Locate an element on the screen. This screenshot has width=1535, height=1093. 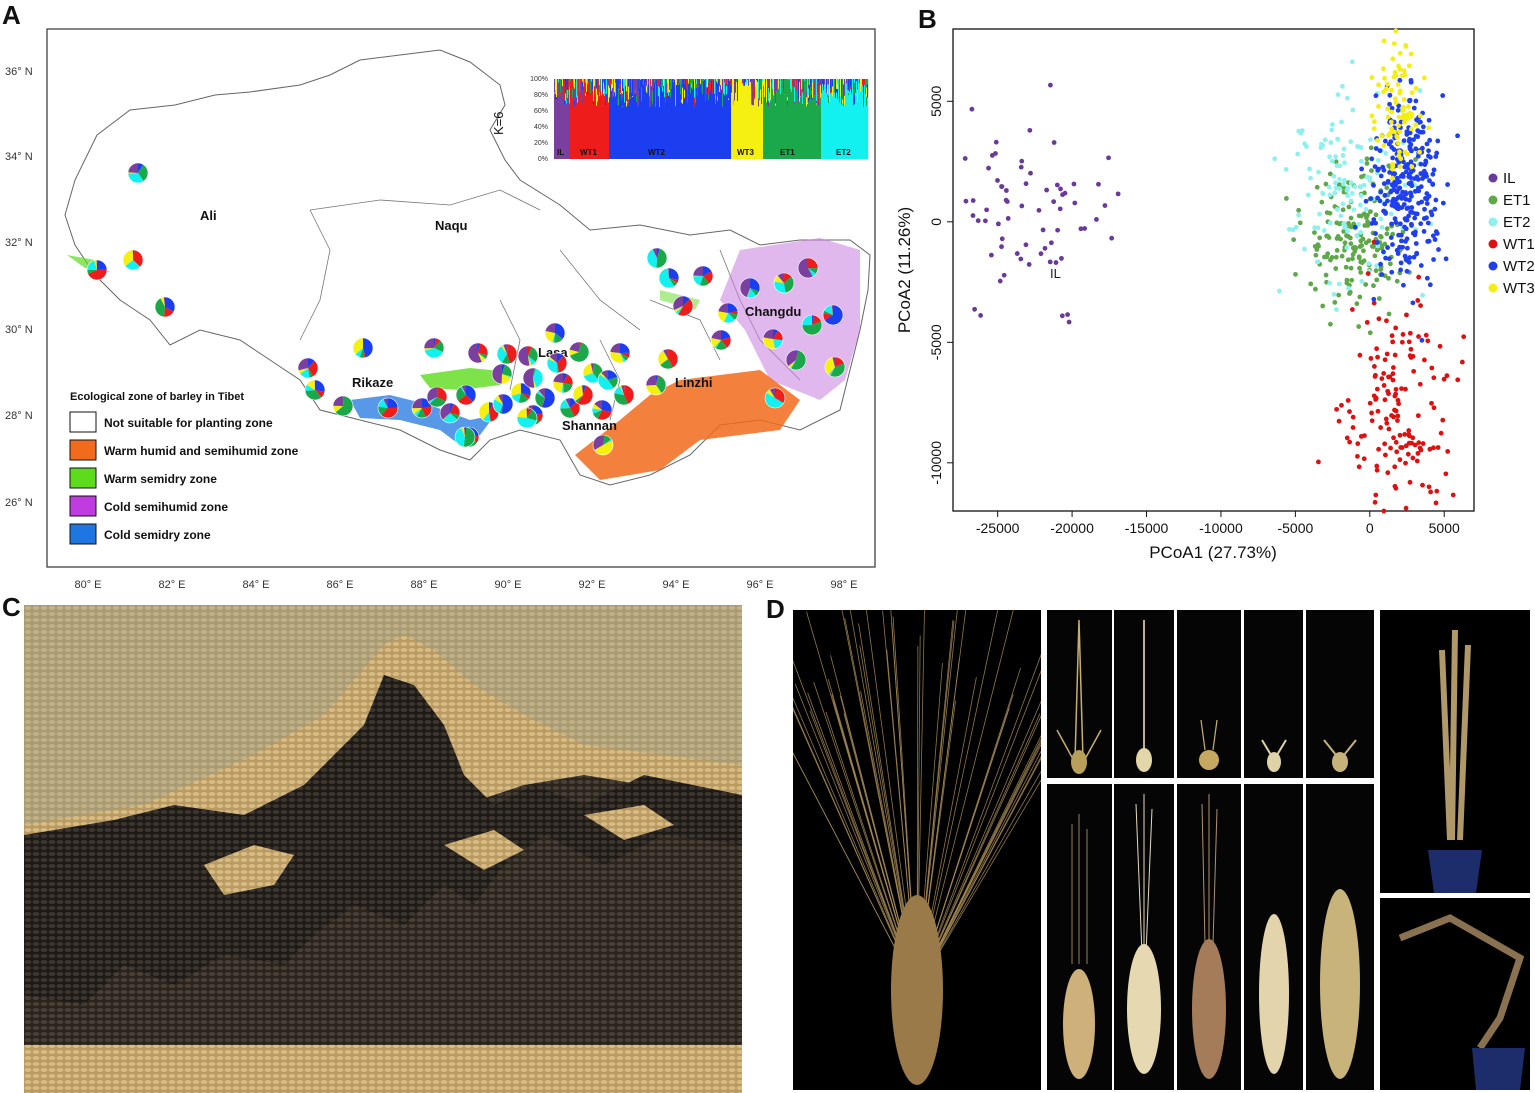
legend-title: Ecological zone of barley in Tibet is located at coordinates (157, 397).